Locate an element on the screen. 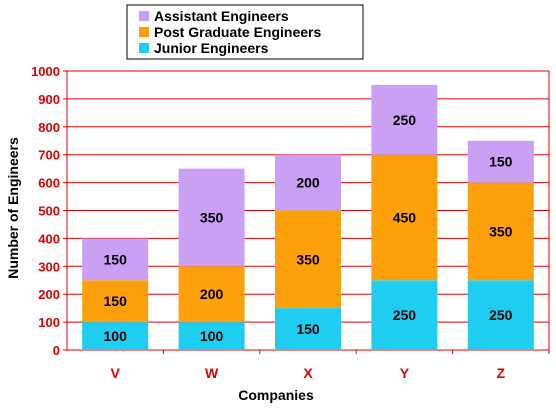  y-tick-label: 0 is located at coordinates (56, 350).